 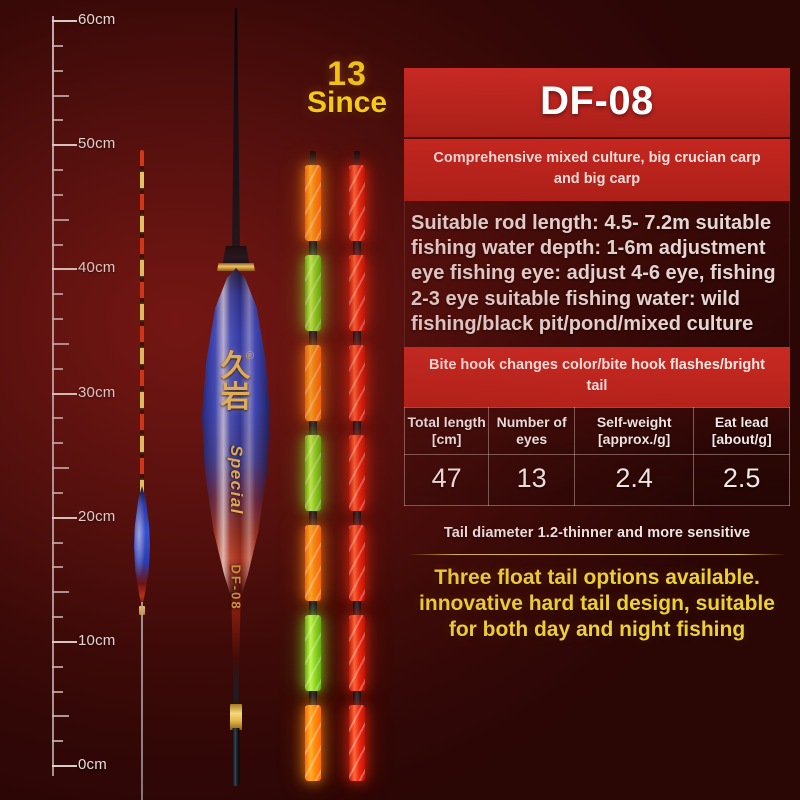 What do you see at coordinates (236, 652) in the screenshot?
I see `float-lower-taper` at bounding box center [236, 652].